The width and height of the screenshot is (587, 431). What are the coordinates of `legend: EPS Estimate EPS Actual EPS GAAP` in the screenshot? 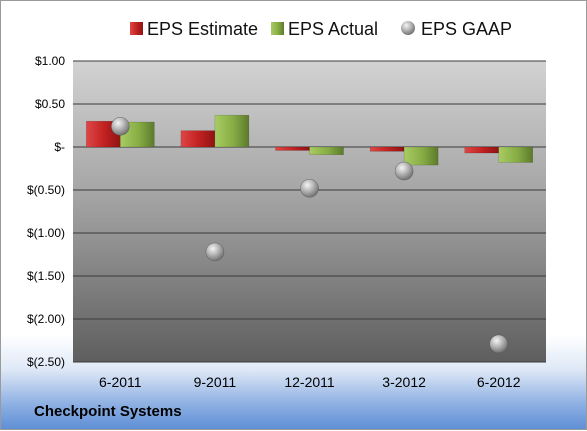 It's located at (321, 29).